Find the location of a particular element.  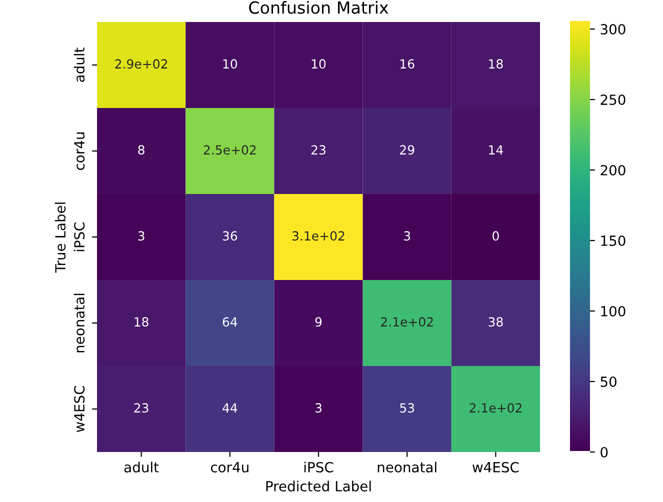

color-bar-label: 100 is located at coordinates (613, 311).